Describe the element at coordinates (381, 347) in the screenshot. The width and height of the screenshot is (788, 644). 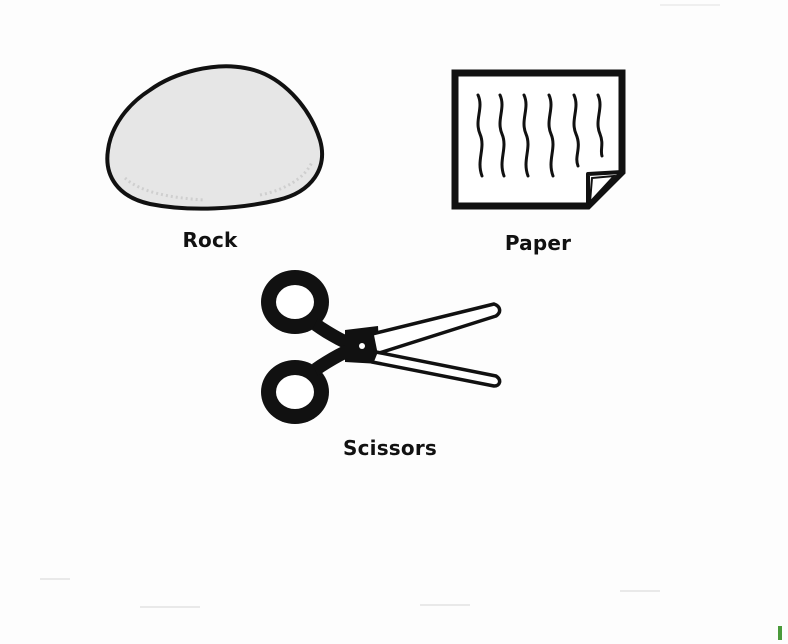
I see `scissors-icon` at that location.